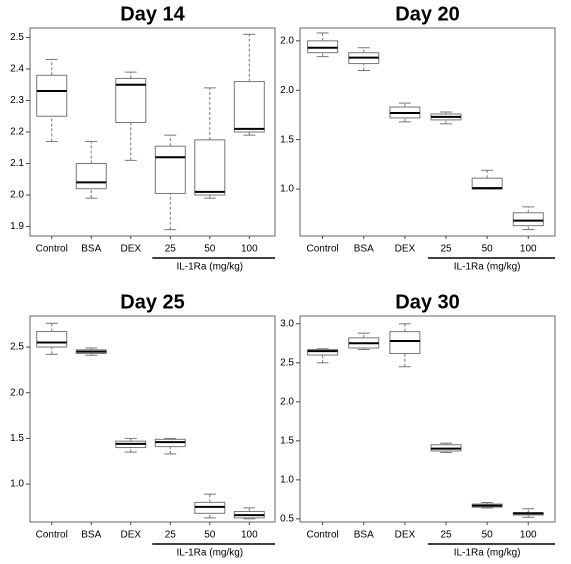  Describe the element at coordinates (287, 519) in the screenshot. I see `y-tick-label: 0.5` at that location.